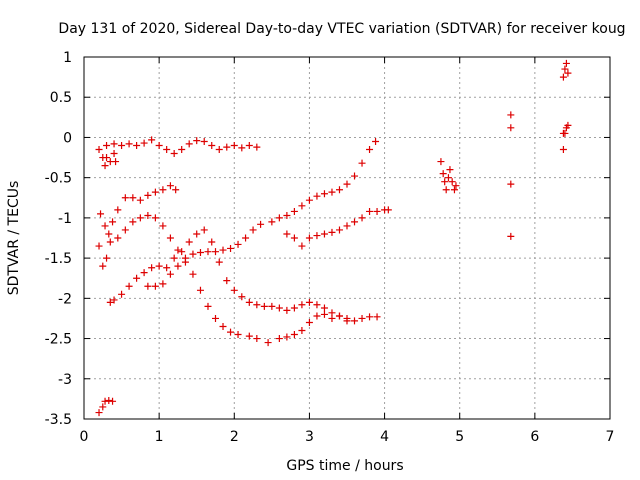 The image size is (640, 480). I want to click on y-tick-label: 0, so click(67, 138).